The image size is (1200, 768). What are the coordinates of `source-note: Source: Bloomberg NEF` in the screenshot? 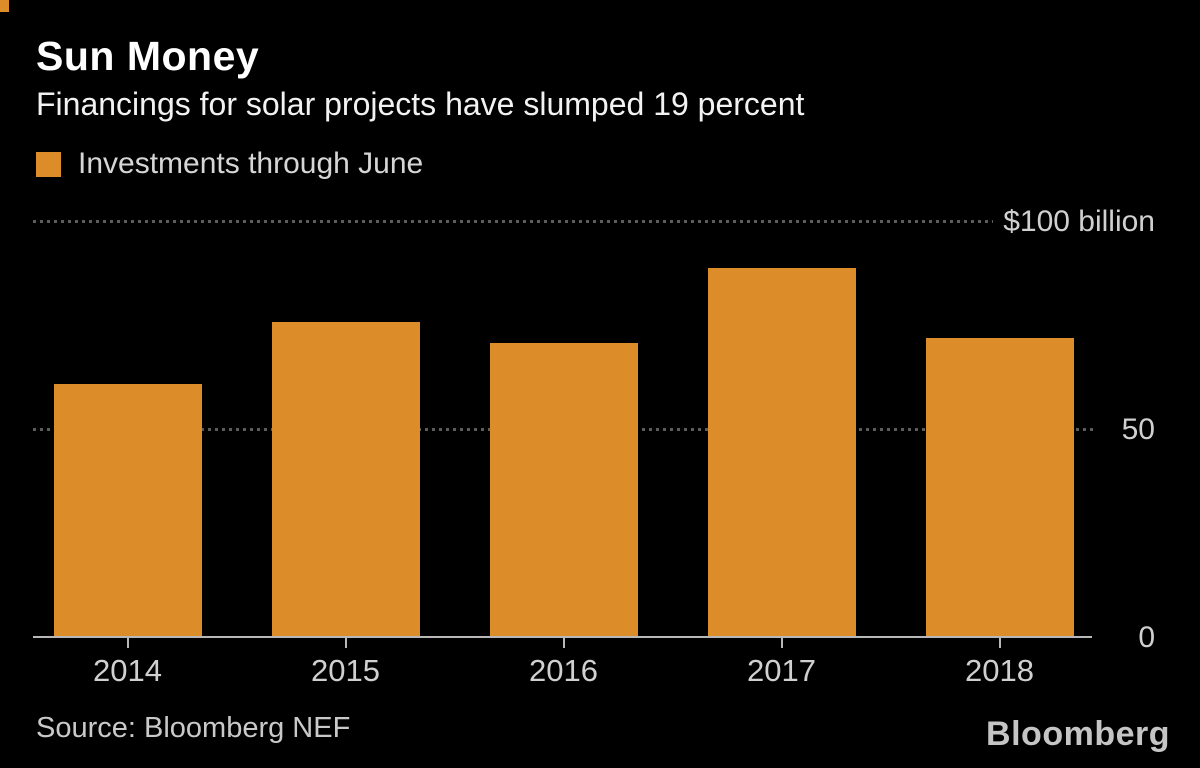 It's located at (193, 728).